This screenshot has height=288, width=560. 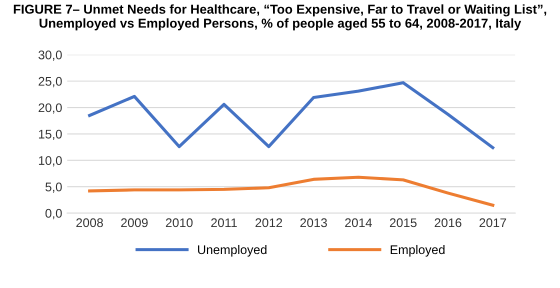 What do you see at coordinates (53, 187) in the screenshot?
I see `y-tick-label: 5,0` at bounding box center [53, 187].